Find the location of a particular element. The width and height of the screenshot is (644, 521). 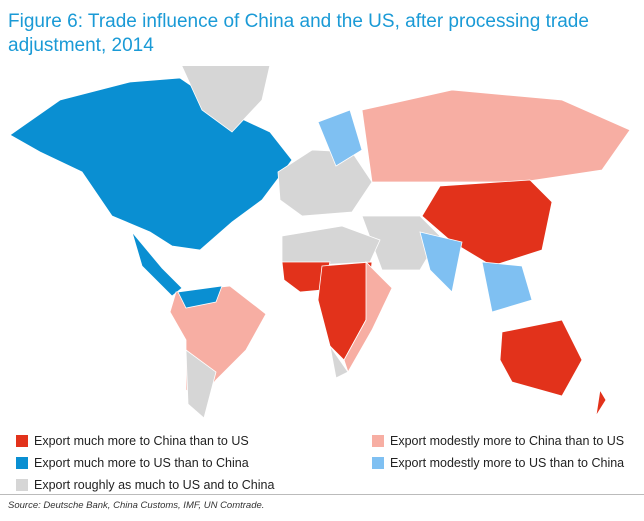

legend-item: Export much more to China than to US is located at coordinates (132, 441).